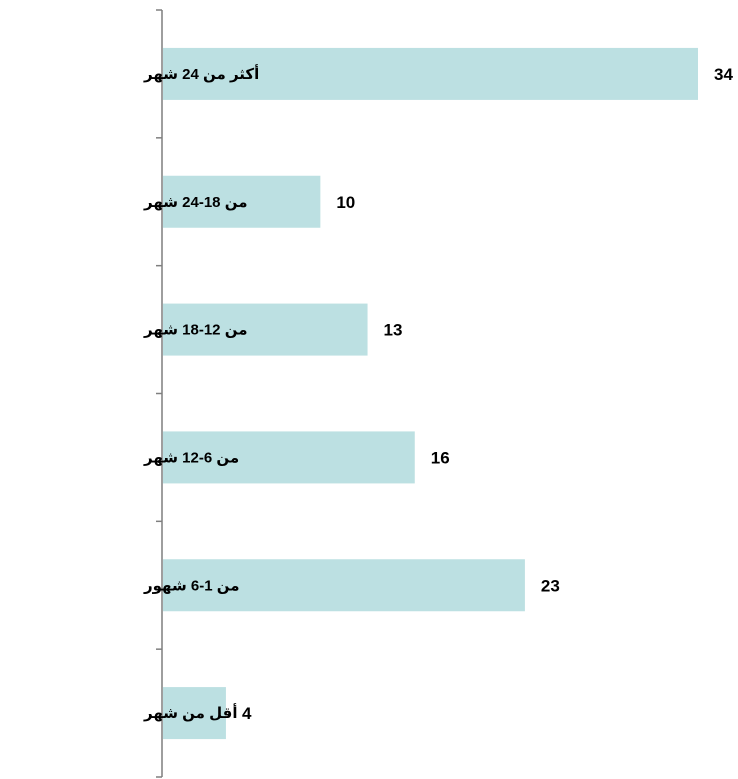 The image size is (738, 779). What do you see at coordinates (393, 330) in the screenshot?
I see `data-label: 13` at bounding box center [393, 330].